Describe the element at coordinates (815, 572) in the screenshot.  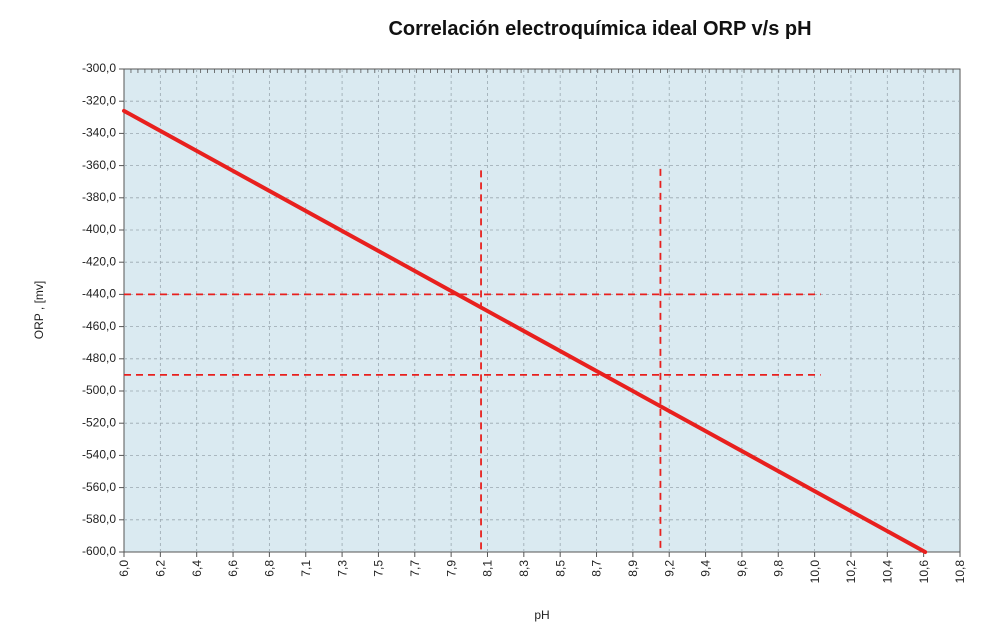
I see `x-tick-label: 10,0` at that location.